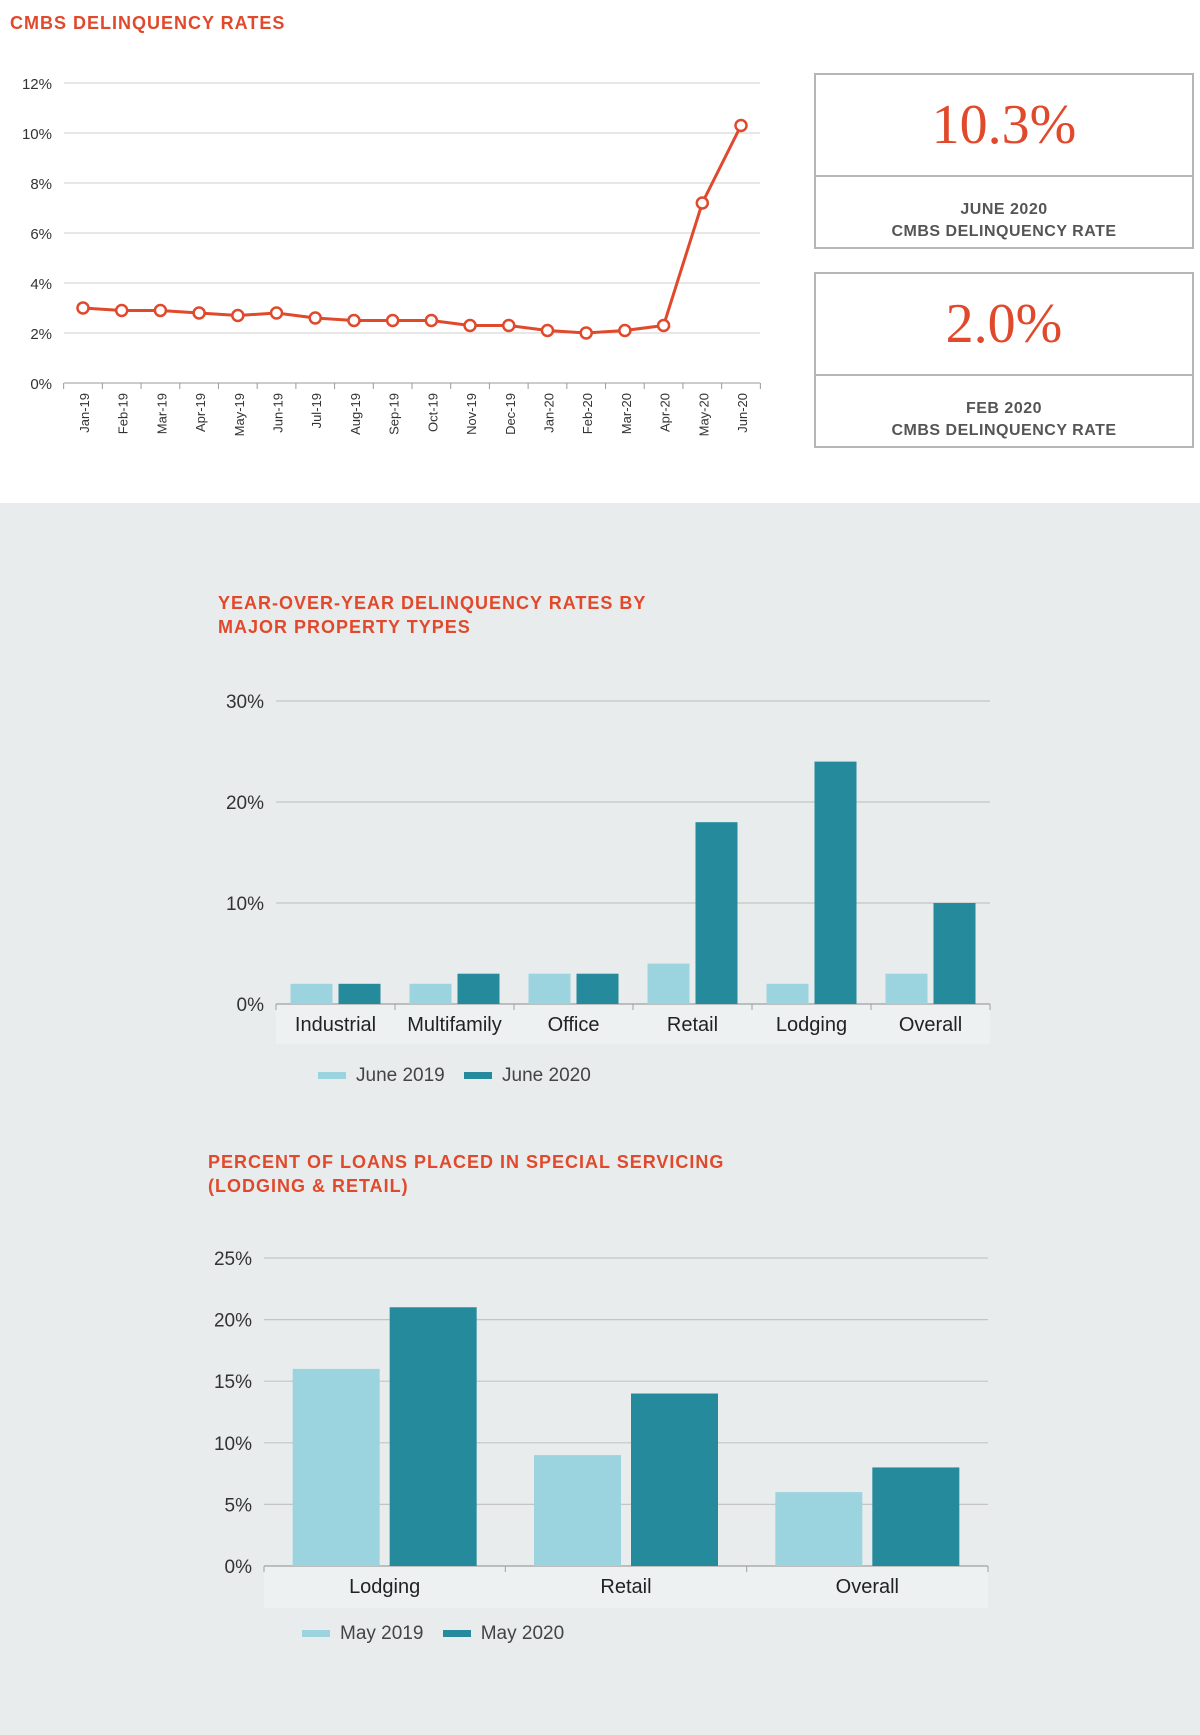 Image resolution: width=1200 pixels, height=1735 pixels. Describe the element at coordinates (233, 1382) in the screenshot. I see `y-tick-label: 15%` at that location.